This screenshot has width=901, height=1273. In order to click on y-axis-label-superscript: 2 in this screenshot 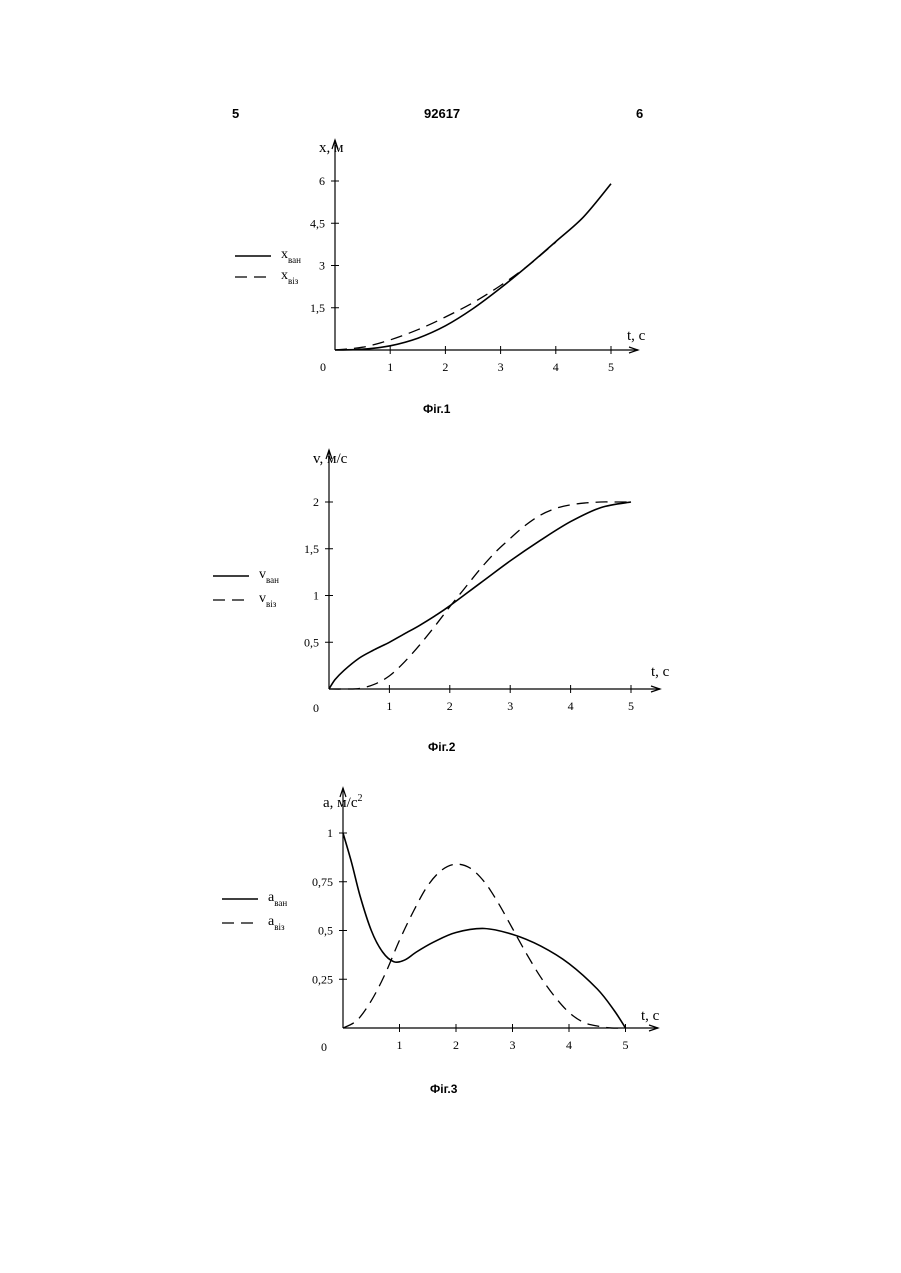, I will do `click(359, 798)`.